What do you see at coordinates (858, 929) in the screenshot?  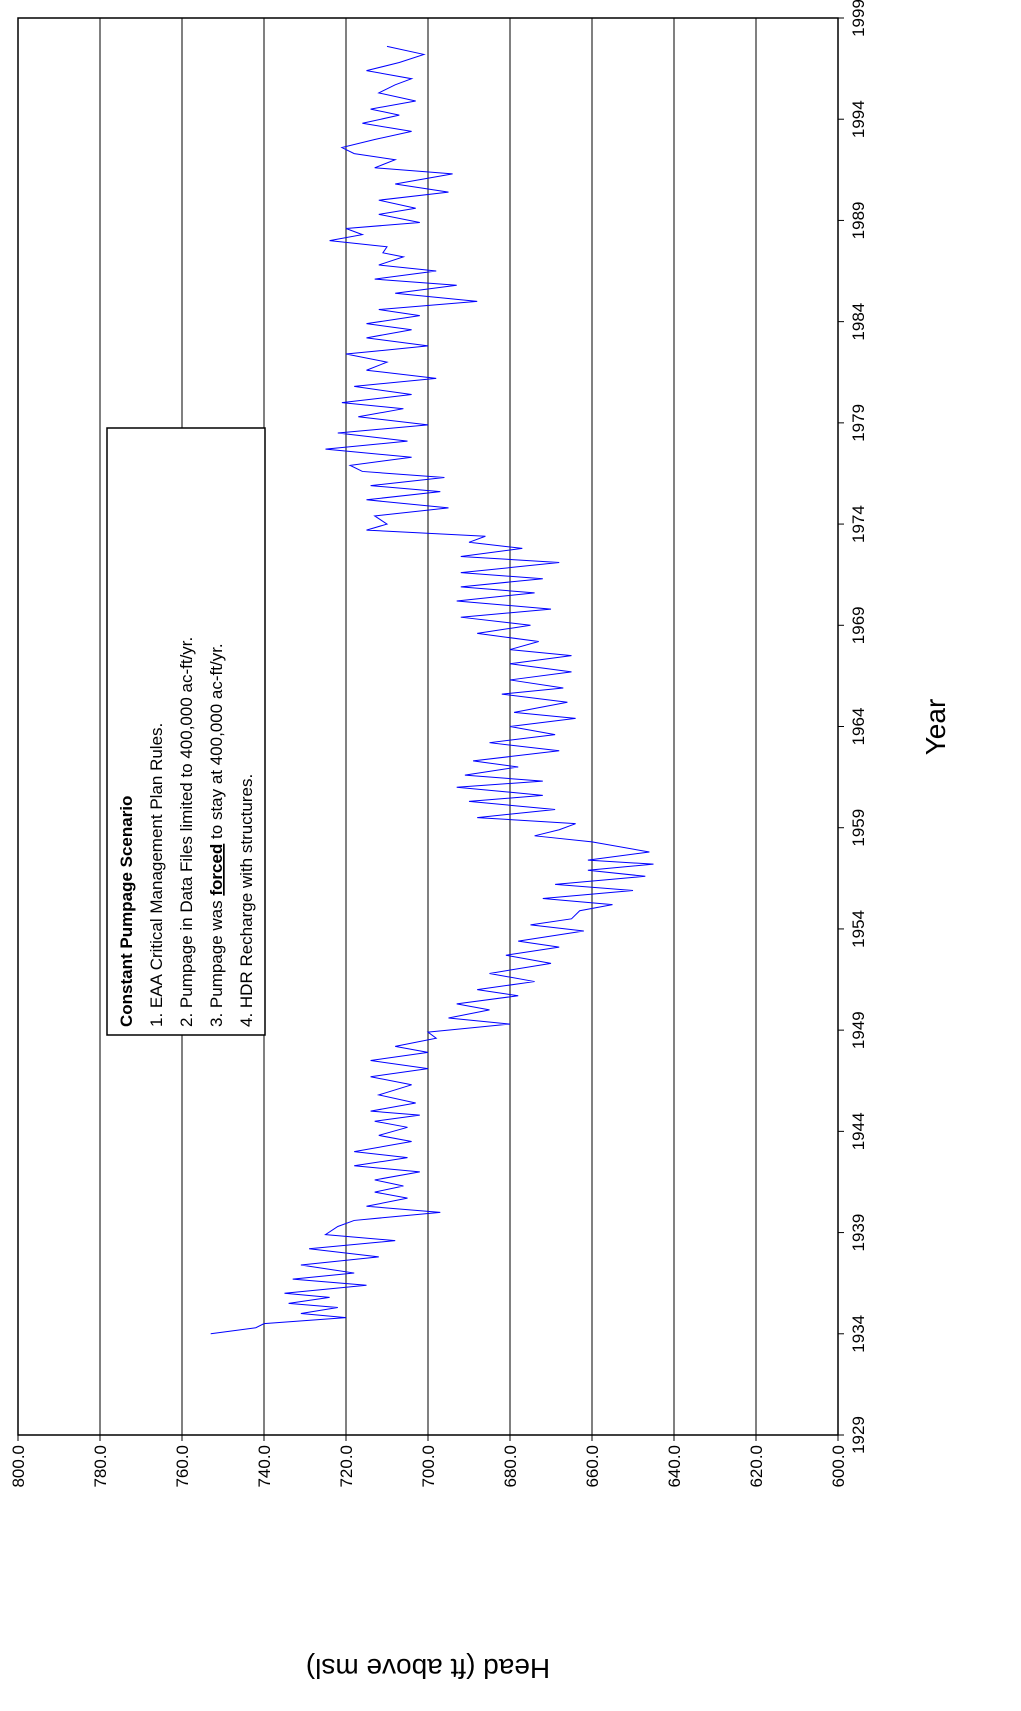 I see `x-tick-label: 1954` at bounding box center [858, 929].